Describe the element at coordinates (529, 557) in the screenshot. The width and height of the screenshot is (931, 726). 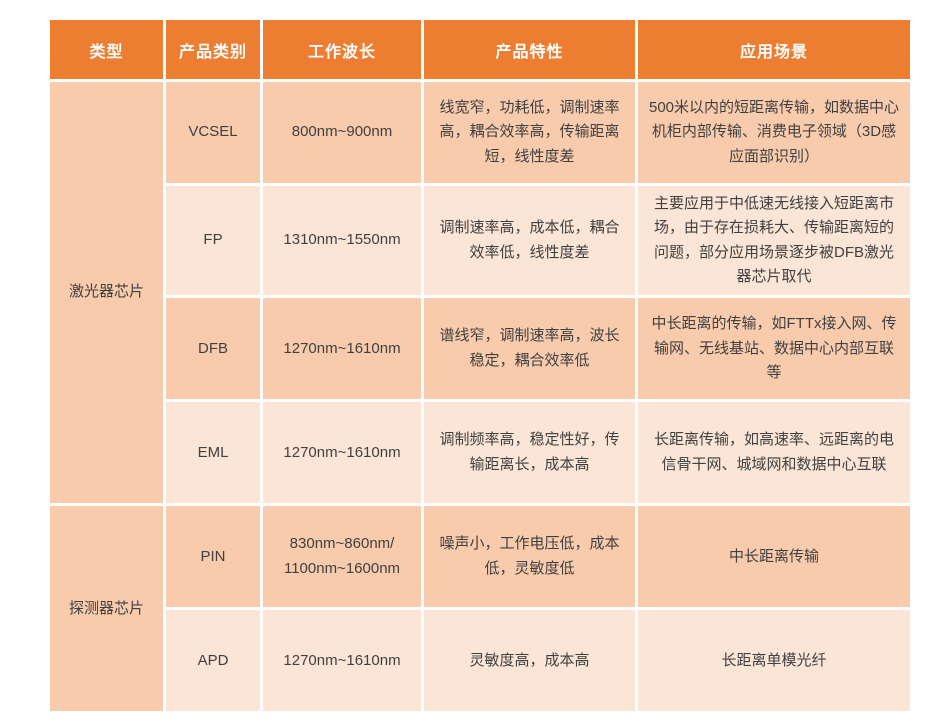
I see `features-cell: 噪声小，工作电压低，成本低，灵敏度低` at that location.